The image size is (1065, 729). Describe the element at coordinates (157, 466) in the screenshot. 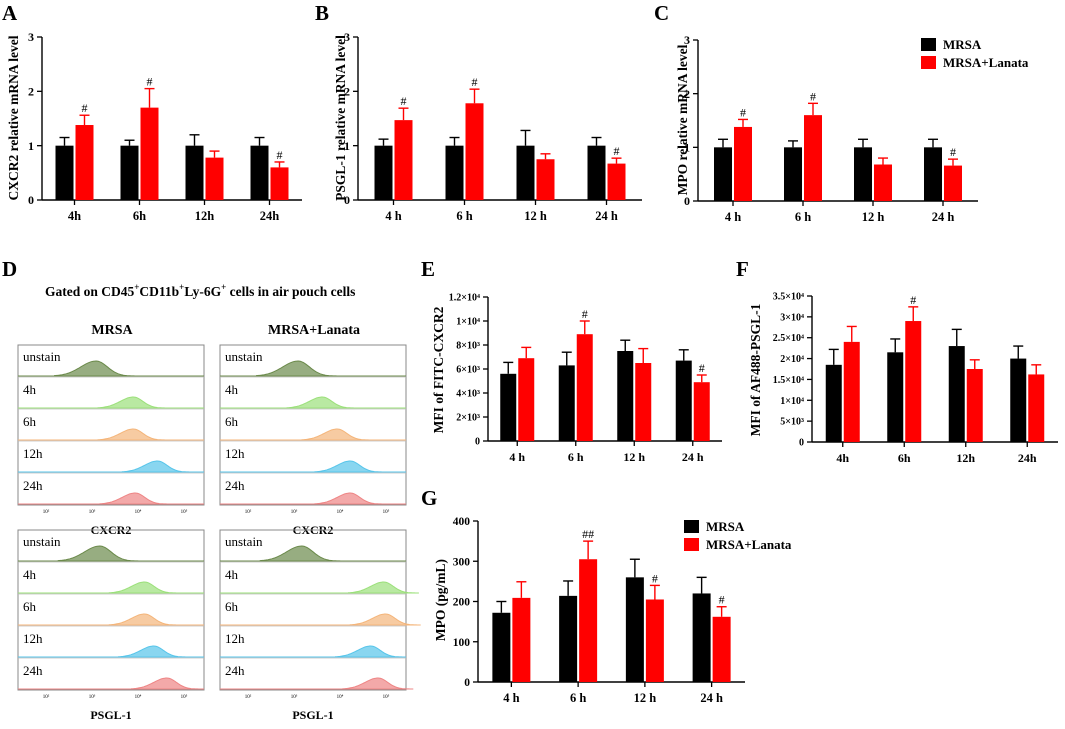

I see `flow-histogram-12h` at that location.